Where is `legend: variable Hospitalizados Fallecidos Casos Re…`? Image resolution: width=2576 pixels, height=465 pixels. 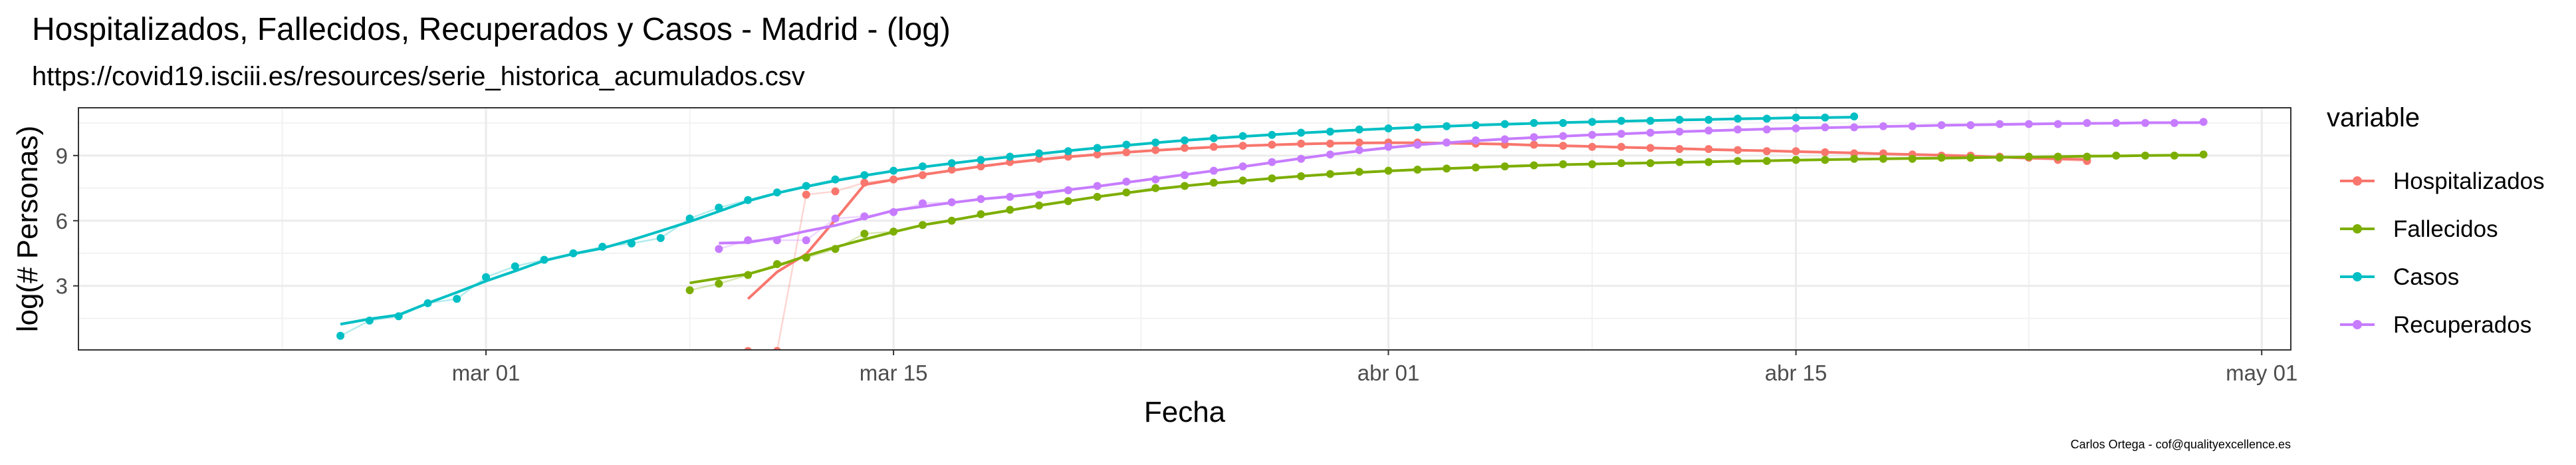 legend: variable Hospitalizados Fallecidos Casos Re… is located at coordinates (2436, 220).